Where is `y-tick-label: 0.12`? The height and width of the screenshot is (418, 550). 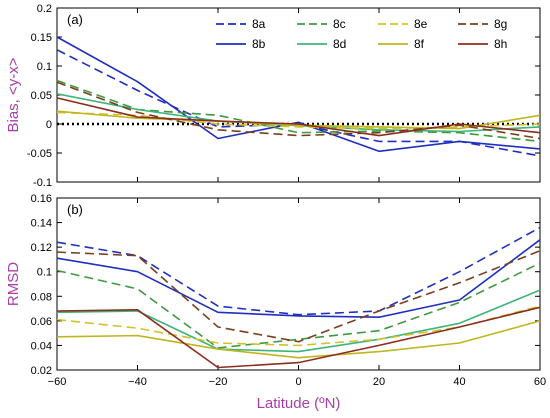
y-tick-label: 0.12 is located at coordinates (41, 248).